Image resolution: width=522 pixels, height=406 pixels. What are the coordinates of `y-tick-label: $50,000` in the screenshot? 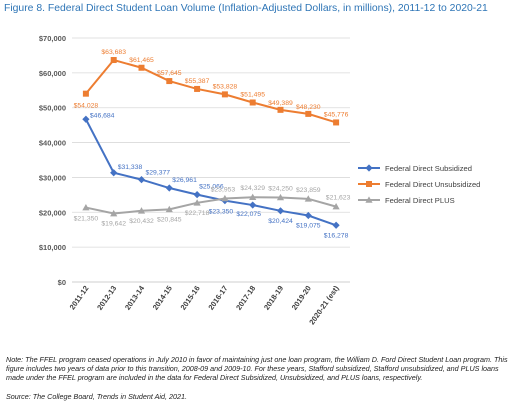 It's located at (52, 108).